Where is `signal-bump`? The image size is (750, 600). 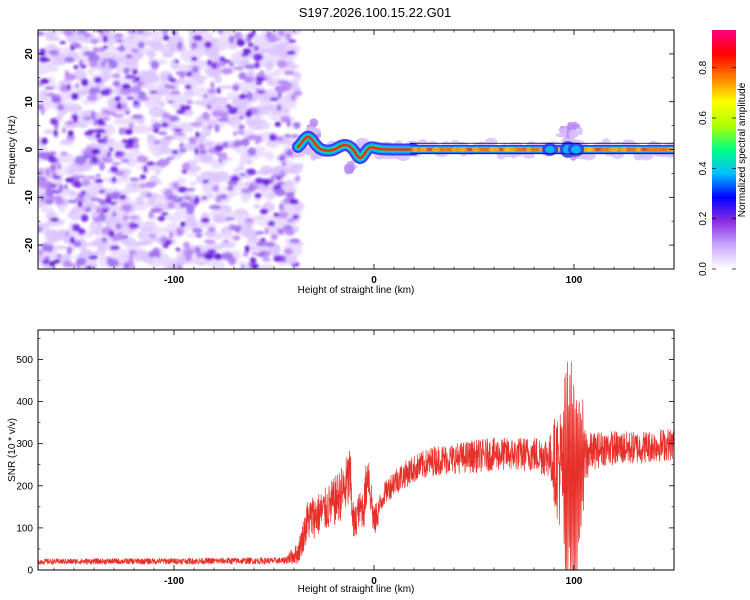 signal-bump is located at coordinates (550, 149).